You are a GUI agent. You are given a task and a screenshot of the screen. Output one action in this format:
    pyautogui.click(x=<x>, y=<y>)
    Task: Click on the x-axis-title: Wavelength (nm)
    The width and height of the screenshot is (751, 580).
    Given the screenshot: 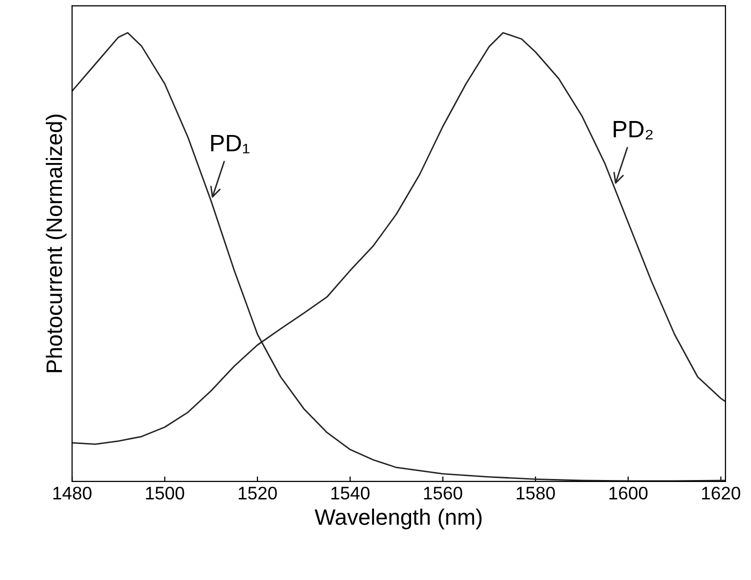 What is the action you would take?
    pyautogui.click(x=398, y=519)
    